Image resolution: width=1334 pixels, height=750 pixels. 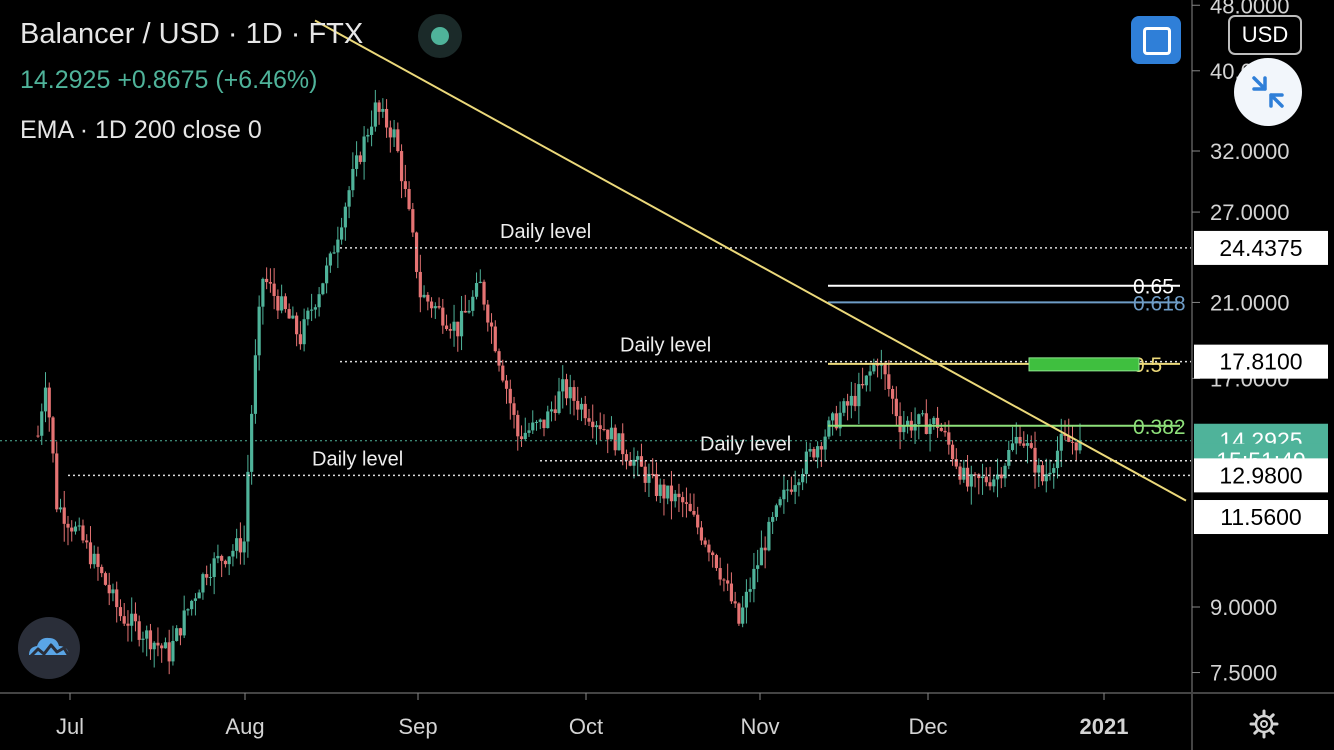 I want to click on cloud-logo-icon, so click(x=50, y=647).